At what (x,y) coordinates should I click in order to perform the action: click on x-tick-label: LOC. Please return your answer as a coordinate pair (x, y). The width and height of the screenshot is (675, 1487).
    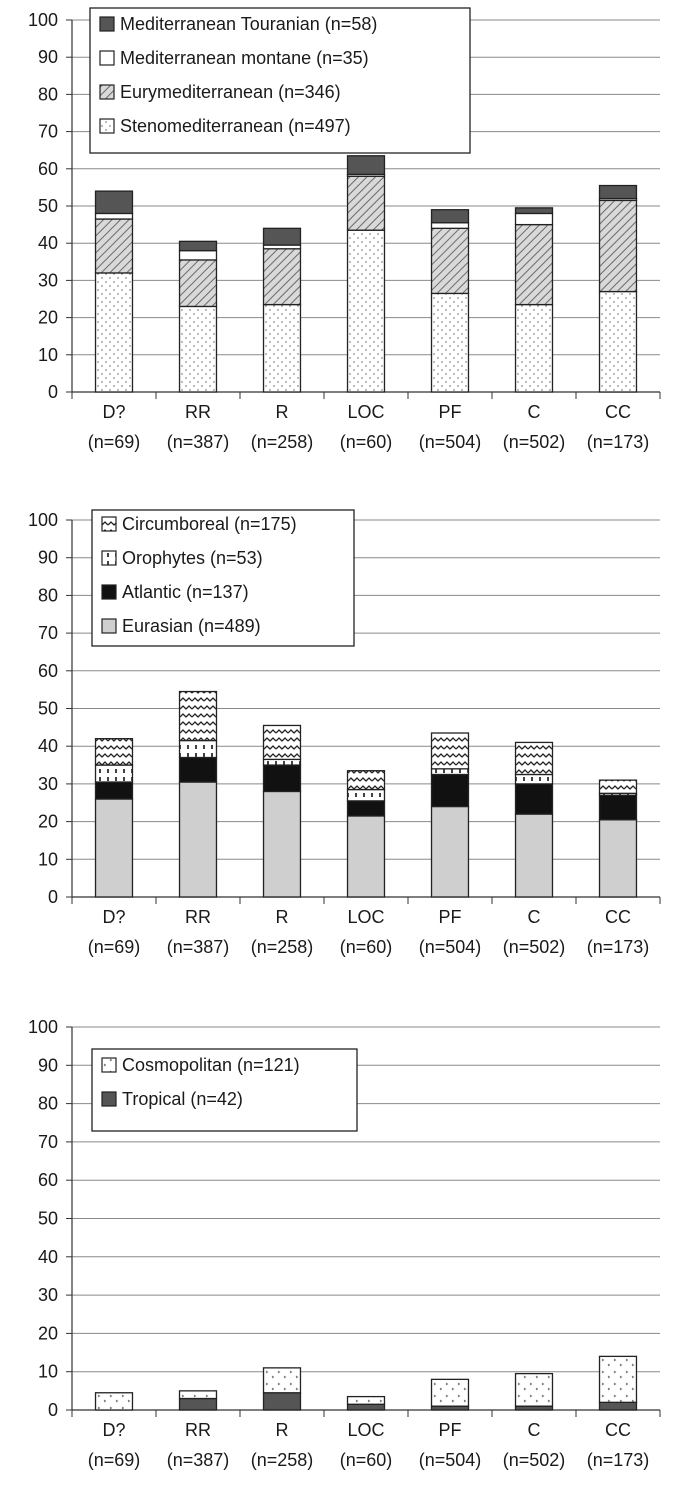
    Looking at the image, I should click on (365, 412).